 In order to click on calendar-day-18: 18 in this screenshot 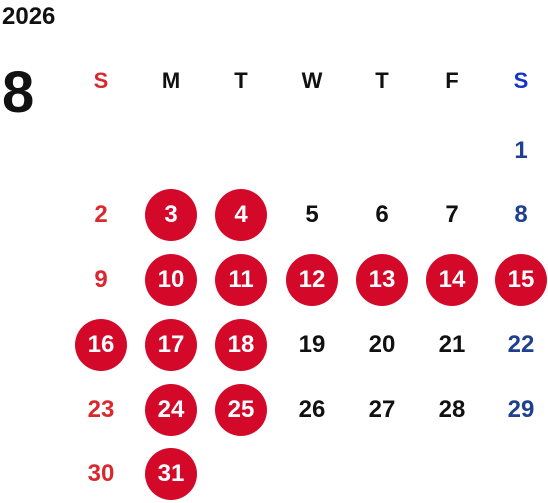, I will do `click(241, 345)`.